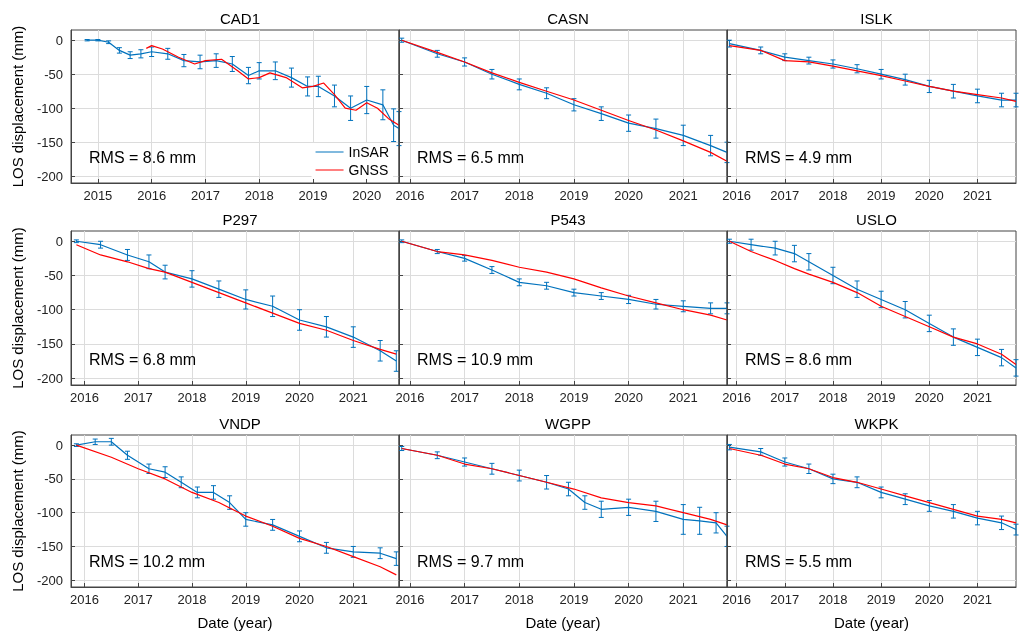  I want to click on chart-title: CAD1, so click(240, 18).